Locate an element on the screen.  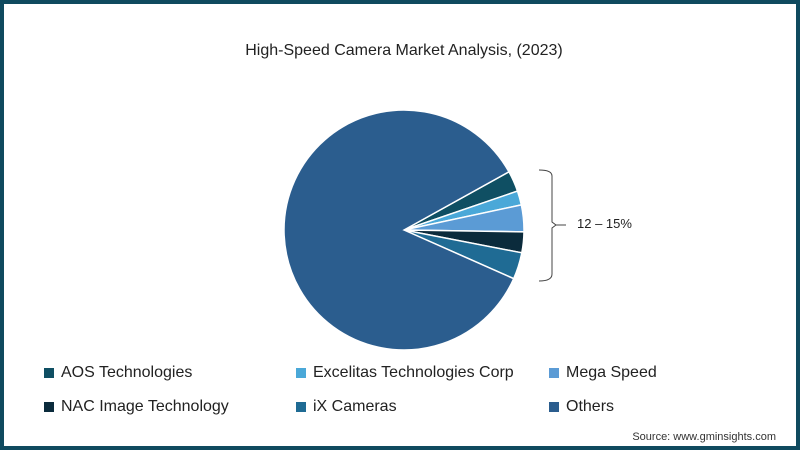
legend-item-ix-cameras: iX Cameras is located at coordinates (346, 407).